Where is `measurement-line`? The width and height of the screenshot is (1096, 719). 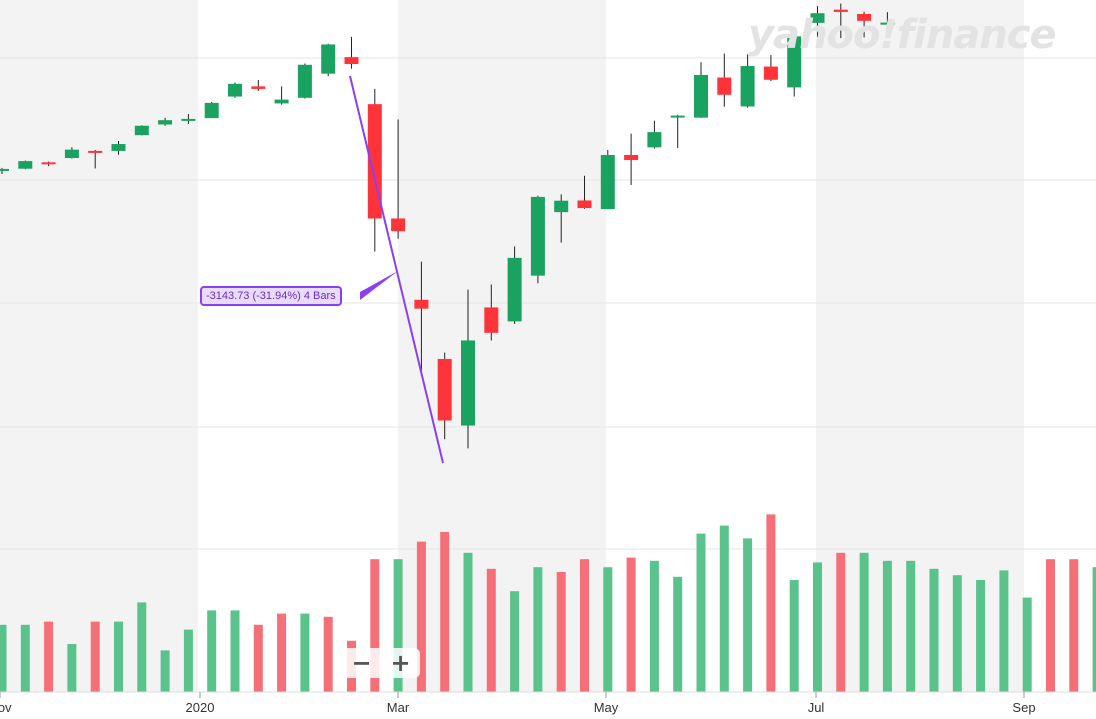
measurement-line is located at coordinates (396, 269).